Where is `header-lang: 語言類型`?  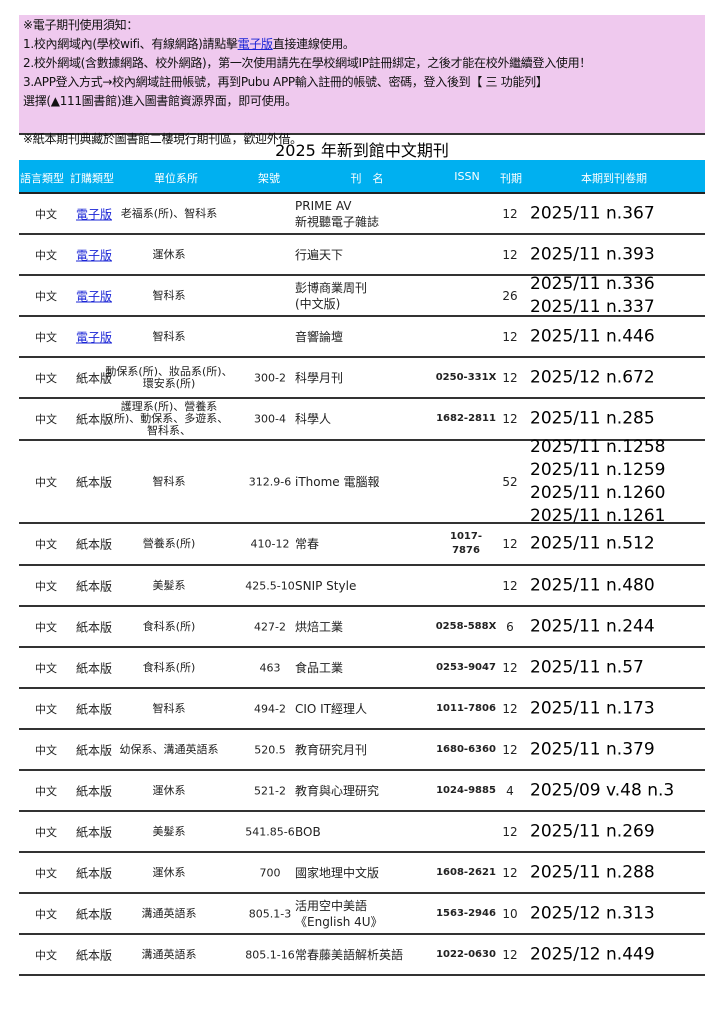
header-lang: 語言類型 is located at coordinates (42, 178).